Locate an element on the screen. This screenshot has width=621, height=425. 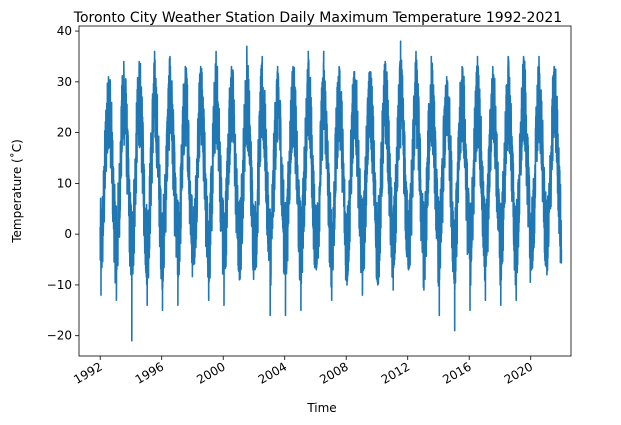
y-axis: −20 −10 0 10 20 30 40 is located at coordinates (63, 183).